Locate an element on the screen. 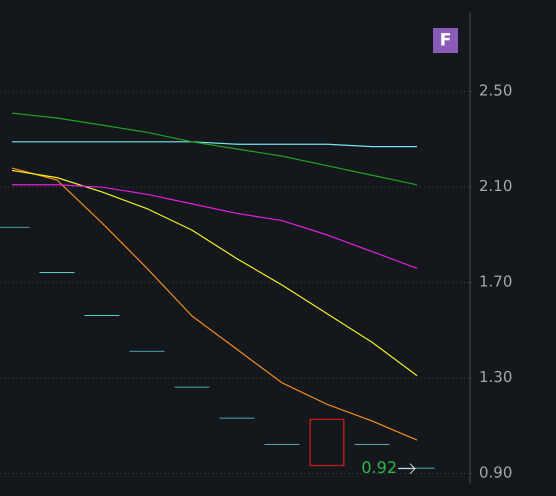 The image size is (556, 496). annotation: F is located at coordinates (446, 40).